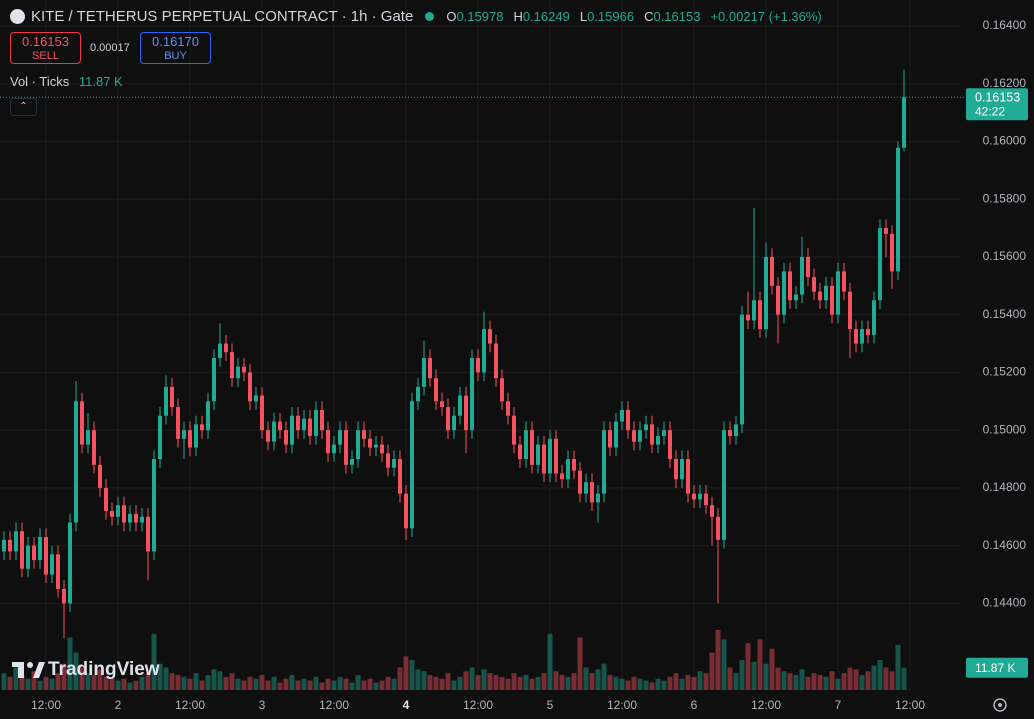  What do you see at coordinates (1005, 198) in the screenshot?
I see `y-tick-label: 0.15800` at bounding box center [1005, 198].